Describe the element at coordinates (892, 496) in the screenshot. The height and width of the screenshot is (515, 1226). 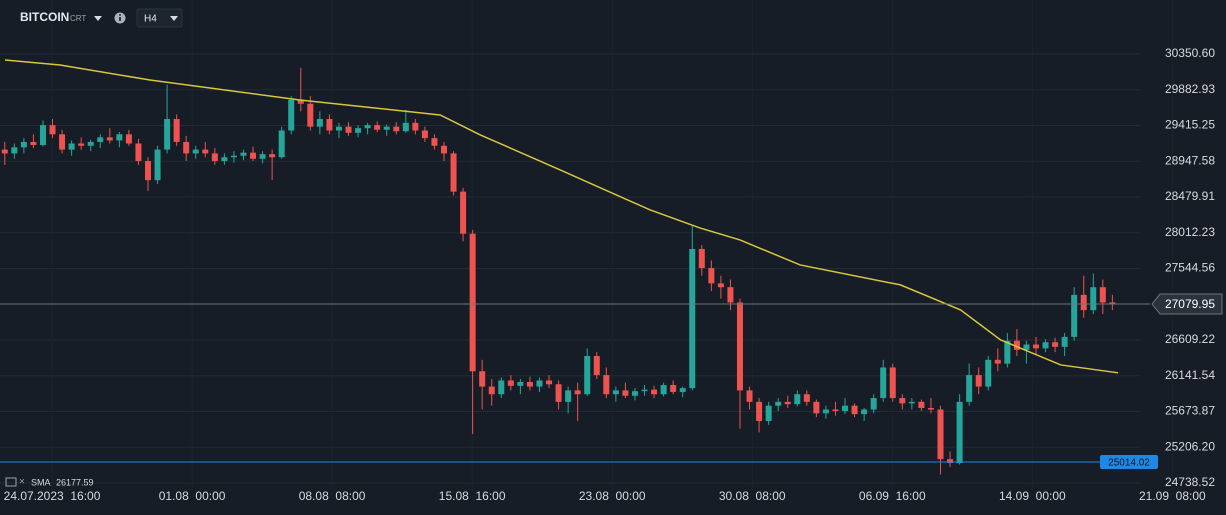
I see `x-tick-label: 06.09 16:00` at that location.